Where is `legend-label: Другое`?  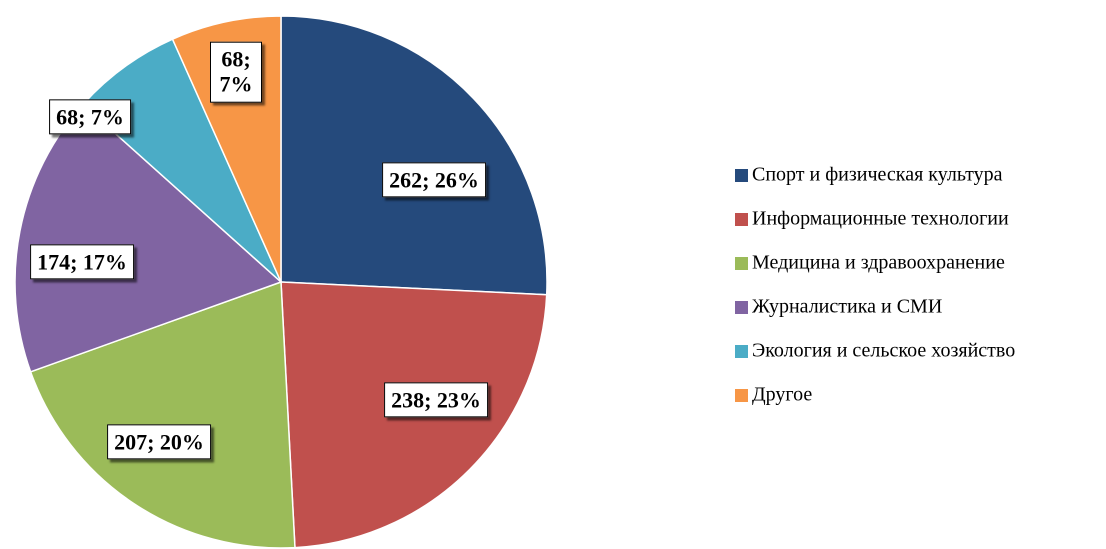
legend-label: Другое is located at coordinates (782, 395).